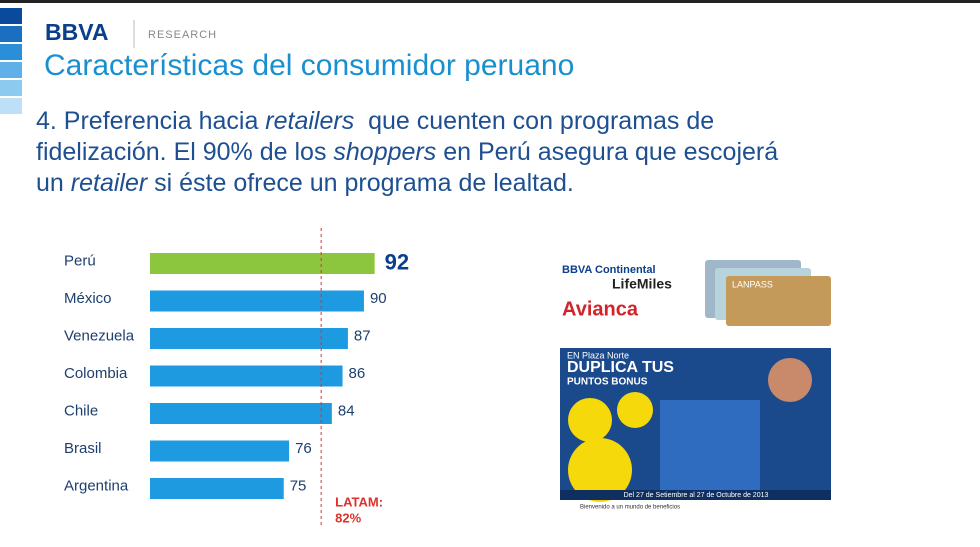 The height and width of the screenshot is (547, 980). What do you see at coordinates (598, 355) in the screenshot?
I see `ad-top: EN Plaza Norte` at bounding box center [598, 355].